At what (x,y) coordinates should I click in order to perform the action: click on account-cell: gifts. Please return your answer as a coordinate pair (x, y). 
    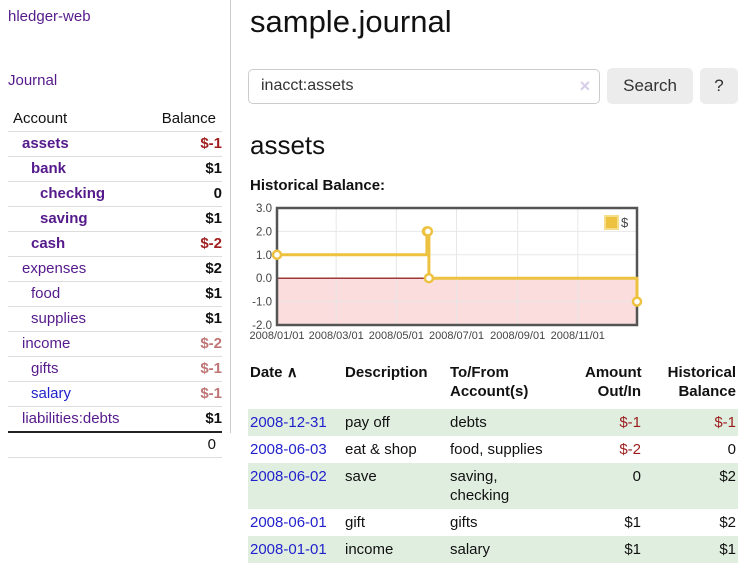
    Looking at the image, I should click on (75, 369).